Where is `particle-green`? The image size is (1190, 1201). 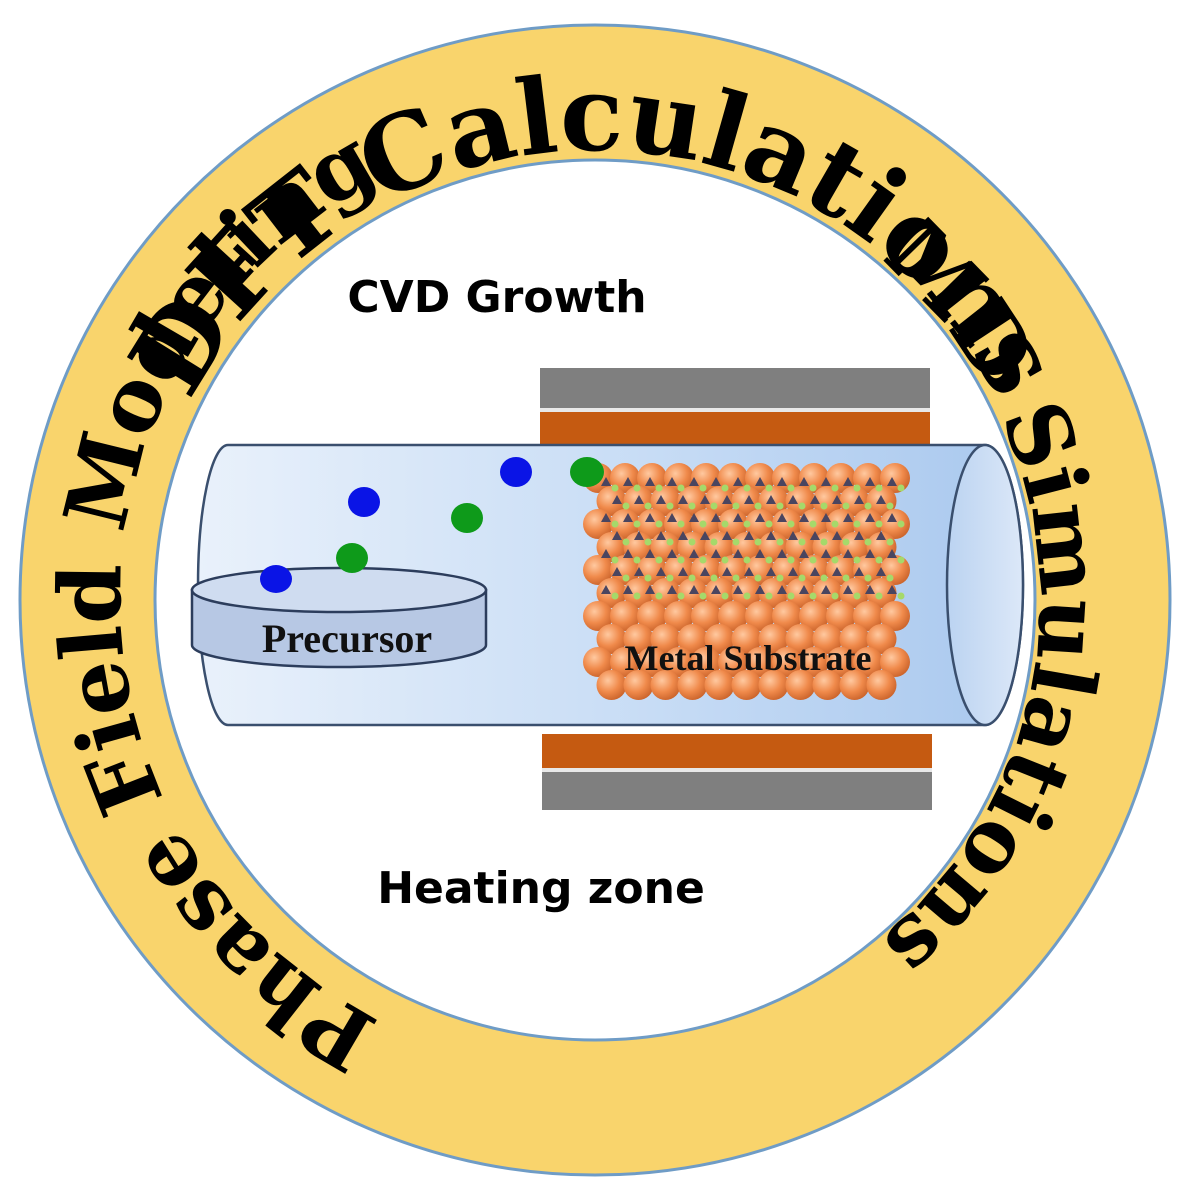 particle-green is located at coordinates (587, 472).